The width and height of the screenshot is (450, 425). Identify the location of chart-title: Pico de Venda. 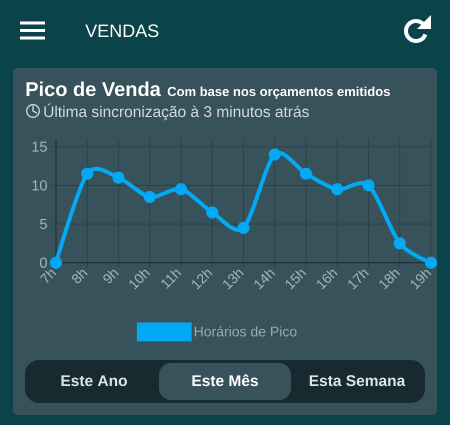
(93, 89).